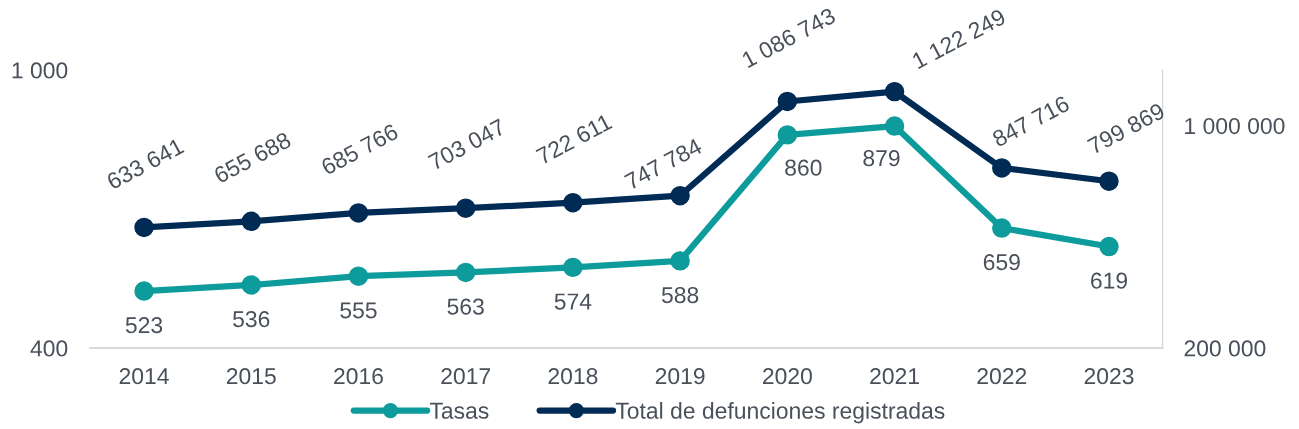 Image resolution: width=1299 pixels, height=429 pixels. Describe the element at coordinates (459, 410) in the screenshot. I see `legend-label: Tasas` at that location.